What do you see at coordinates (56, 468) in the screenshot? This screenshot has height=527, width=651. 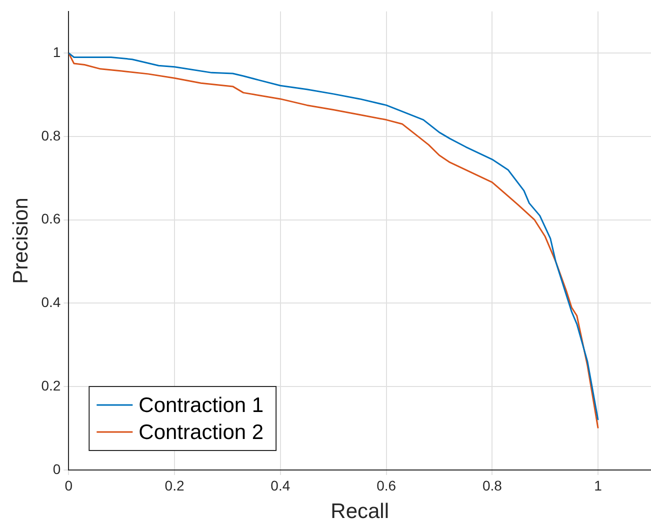 I see `y-tick-label: 0` at bounding box center [56, 468].